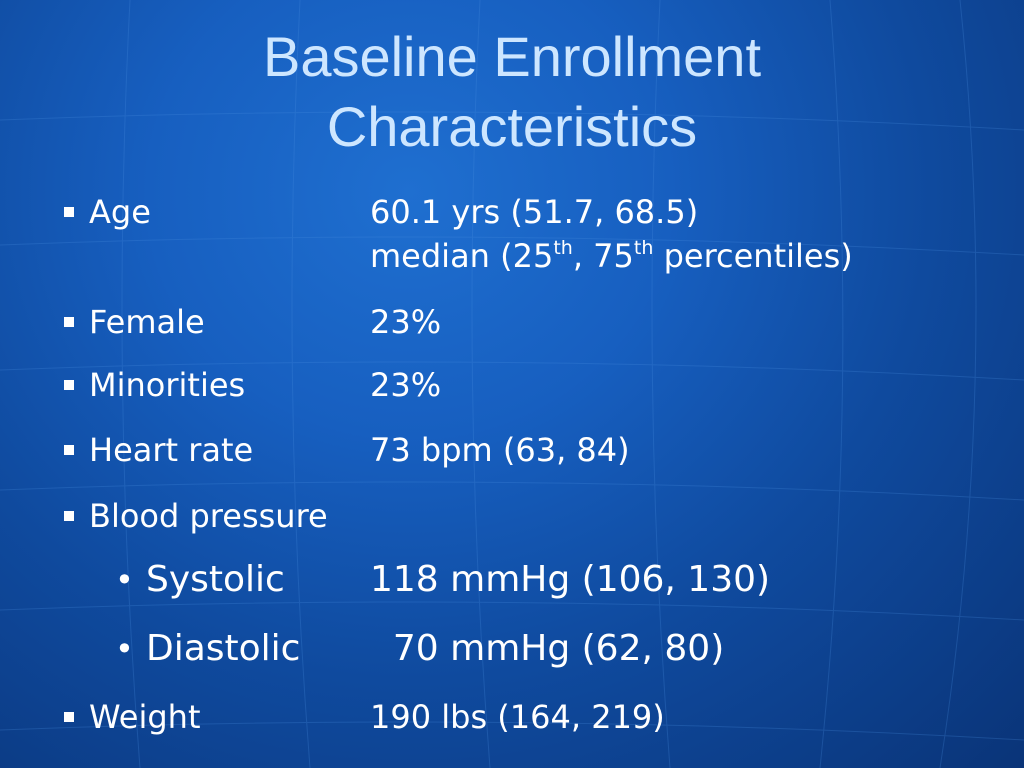  Describe the element at coordinates (223, 648) in the screenshot. I see `row-label: Diastolic` at that location.